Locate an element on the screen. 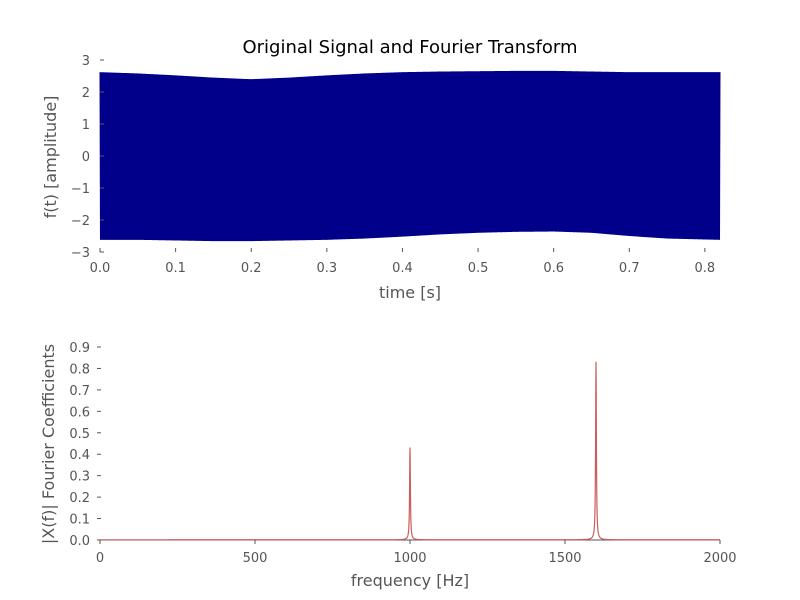 Image resolution: width=800 pixels, height=600 pixels. signal-x-axis-label: time [s] is located at coordinates (410, 292).